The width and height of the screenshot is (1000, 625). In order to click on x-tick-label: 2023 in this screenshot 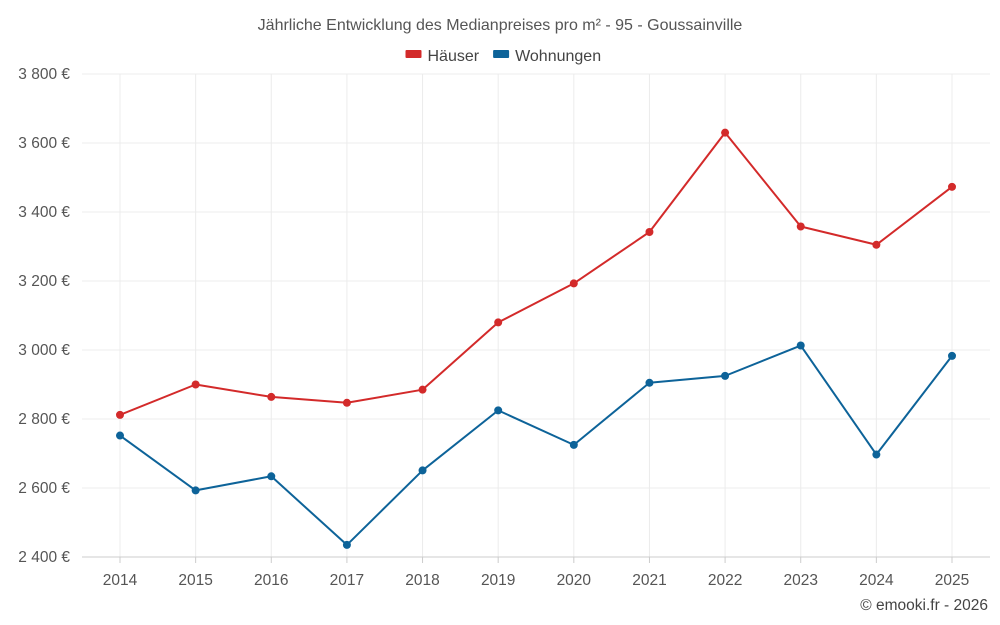, I will do `click(800, 580)`.